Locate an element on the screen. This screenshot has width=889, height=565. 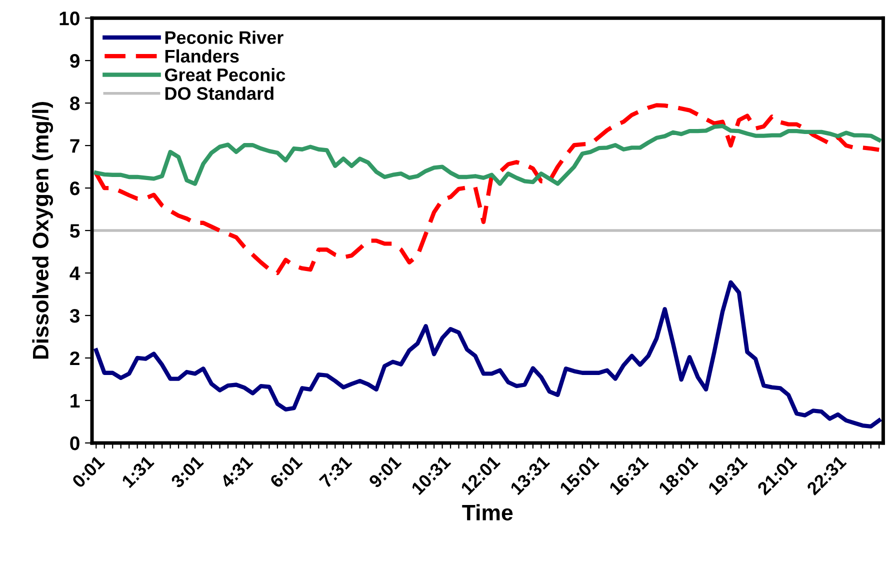
y-tick-label: 2 is located at coordinates (75, 358).